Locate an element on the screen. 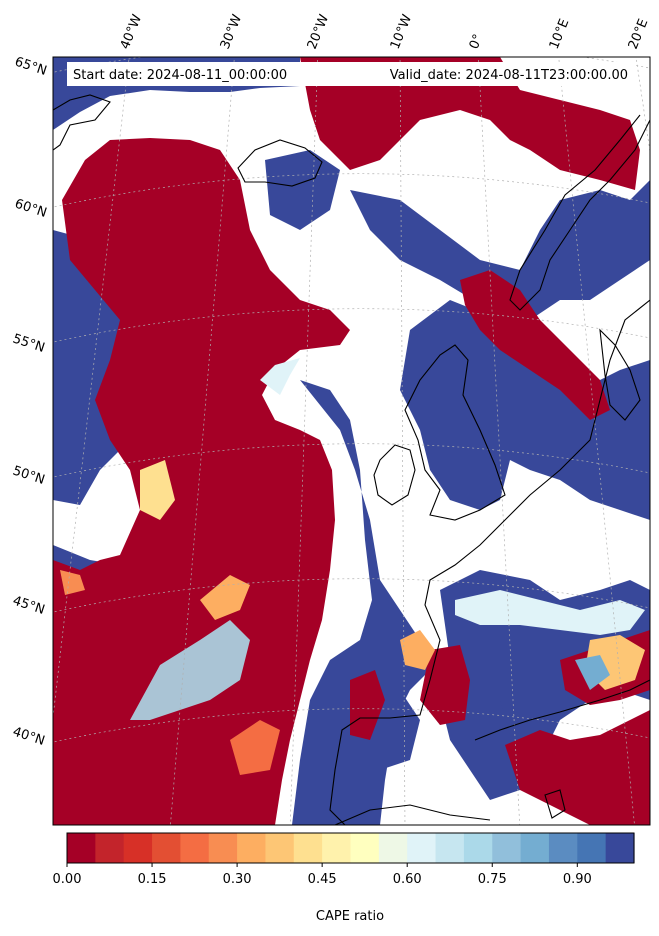  colorbar-swatches is located at coordinates (351, 848).